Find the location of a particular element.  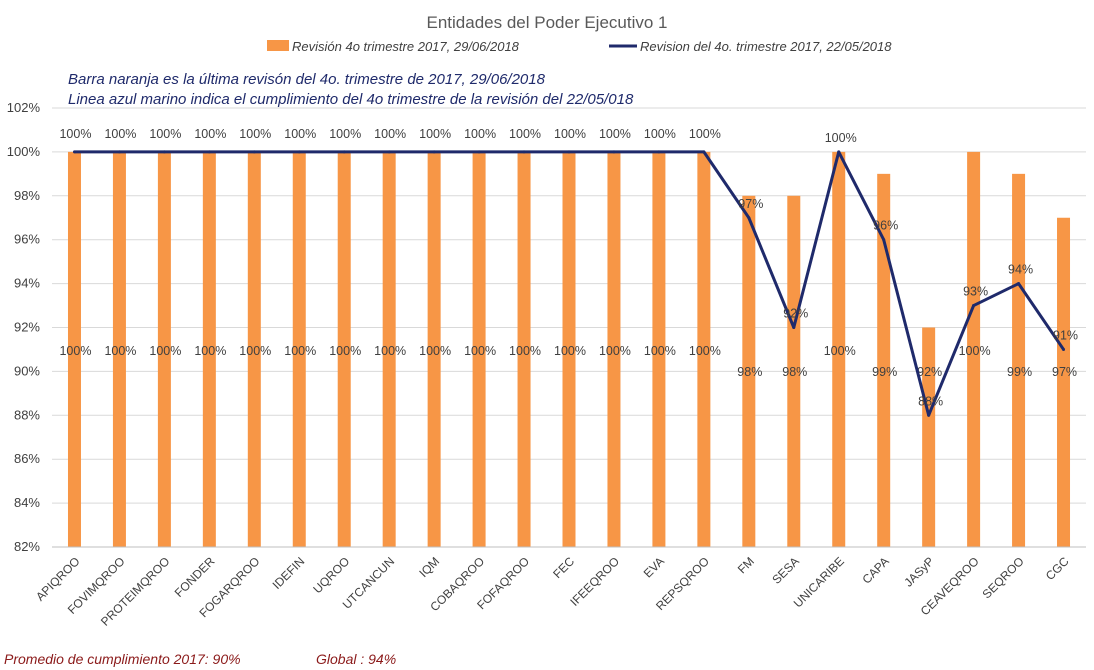

x-tick-label: IDEFIN is located at coordinates (289, 573).